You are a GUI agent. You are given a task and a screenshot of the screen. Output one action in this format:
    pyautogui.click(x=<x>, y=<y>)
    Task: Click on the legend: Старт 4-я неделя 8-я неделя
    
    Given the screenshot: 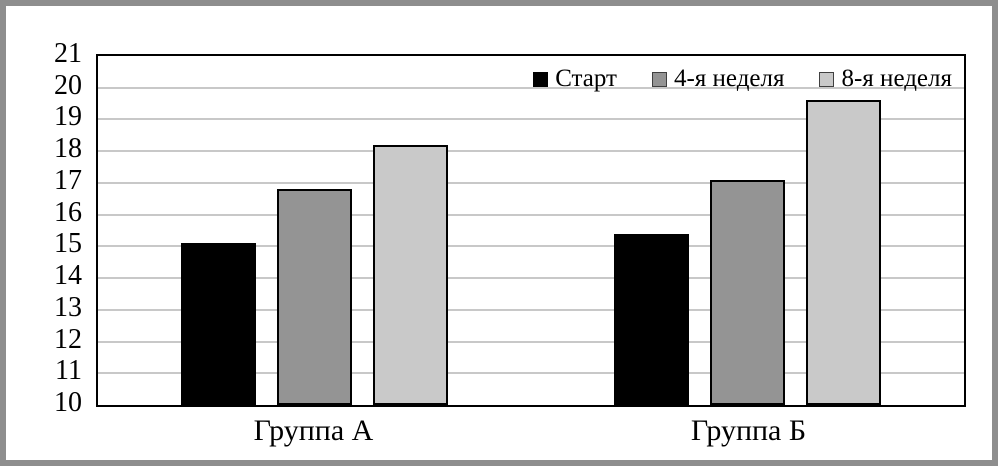 What is the action you would take?
    pyautogui.click(x=742, y=79)
    